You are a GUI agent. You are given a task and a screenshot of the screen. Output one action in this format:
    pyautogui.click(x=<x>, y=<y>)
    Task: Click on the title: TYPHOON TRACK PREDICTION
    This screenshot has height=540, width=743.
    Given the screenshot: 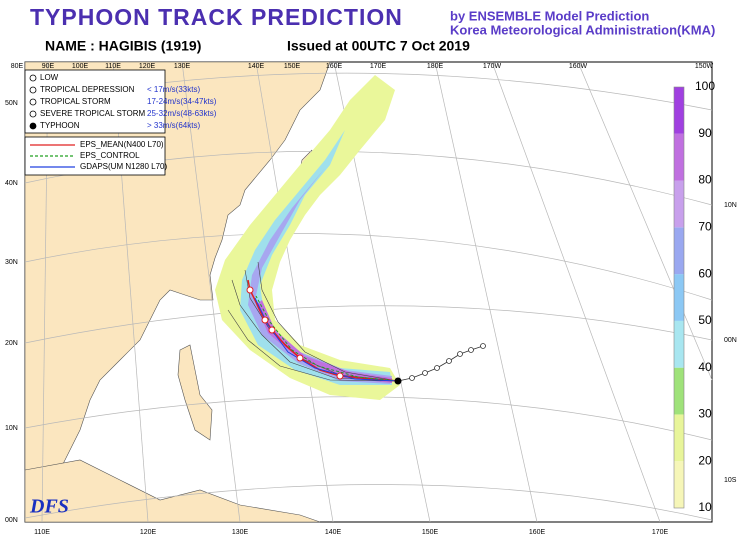 What is the action you would take?
    pyautogui.click(x=216, y=17)
    